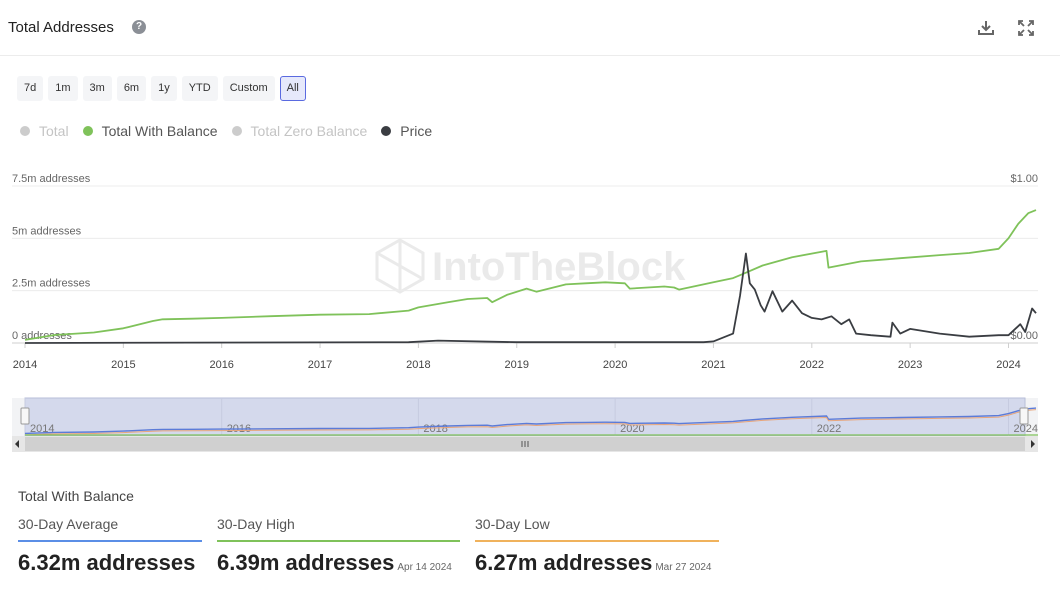 This screenshot has width=1060, height=596. I want to click on stat-label: 30-Day High, so click(338, 529).